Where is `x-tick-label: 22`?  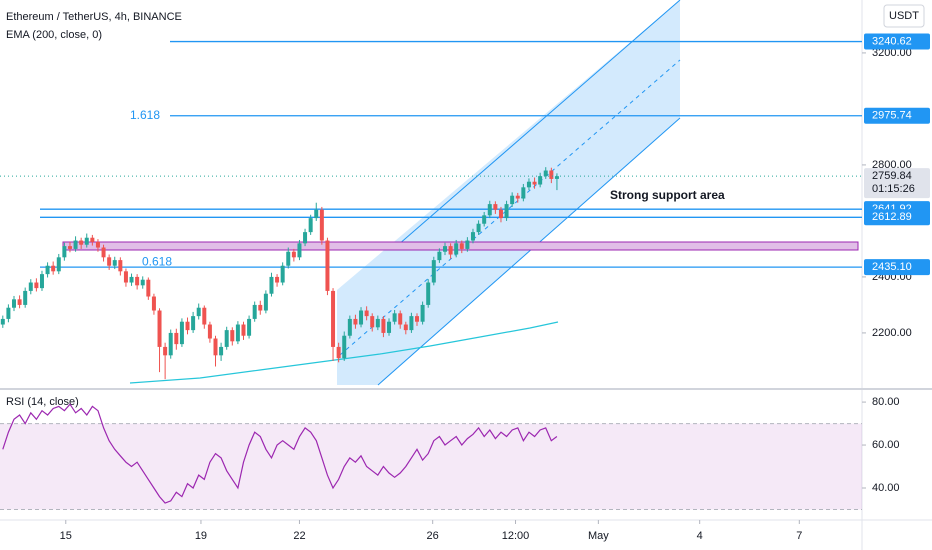
x-tick-label: 22 is located at coordinates (299, 536).